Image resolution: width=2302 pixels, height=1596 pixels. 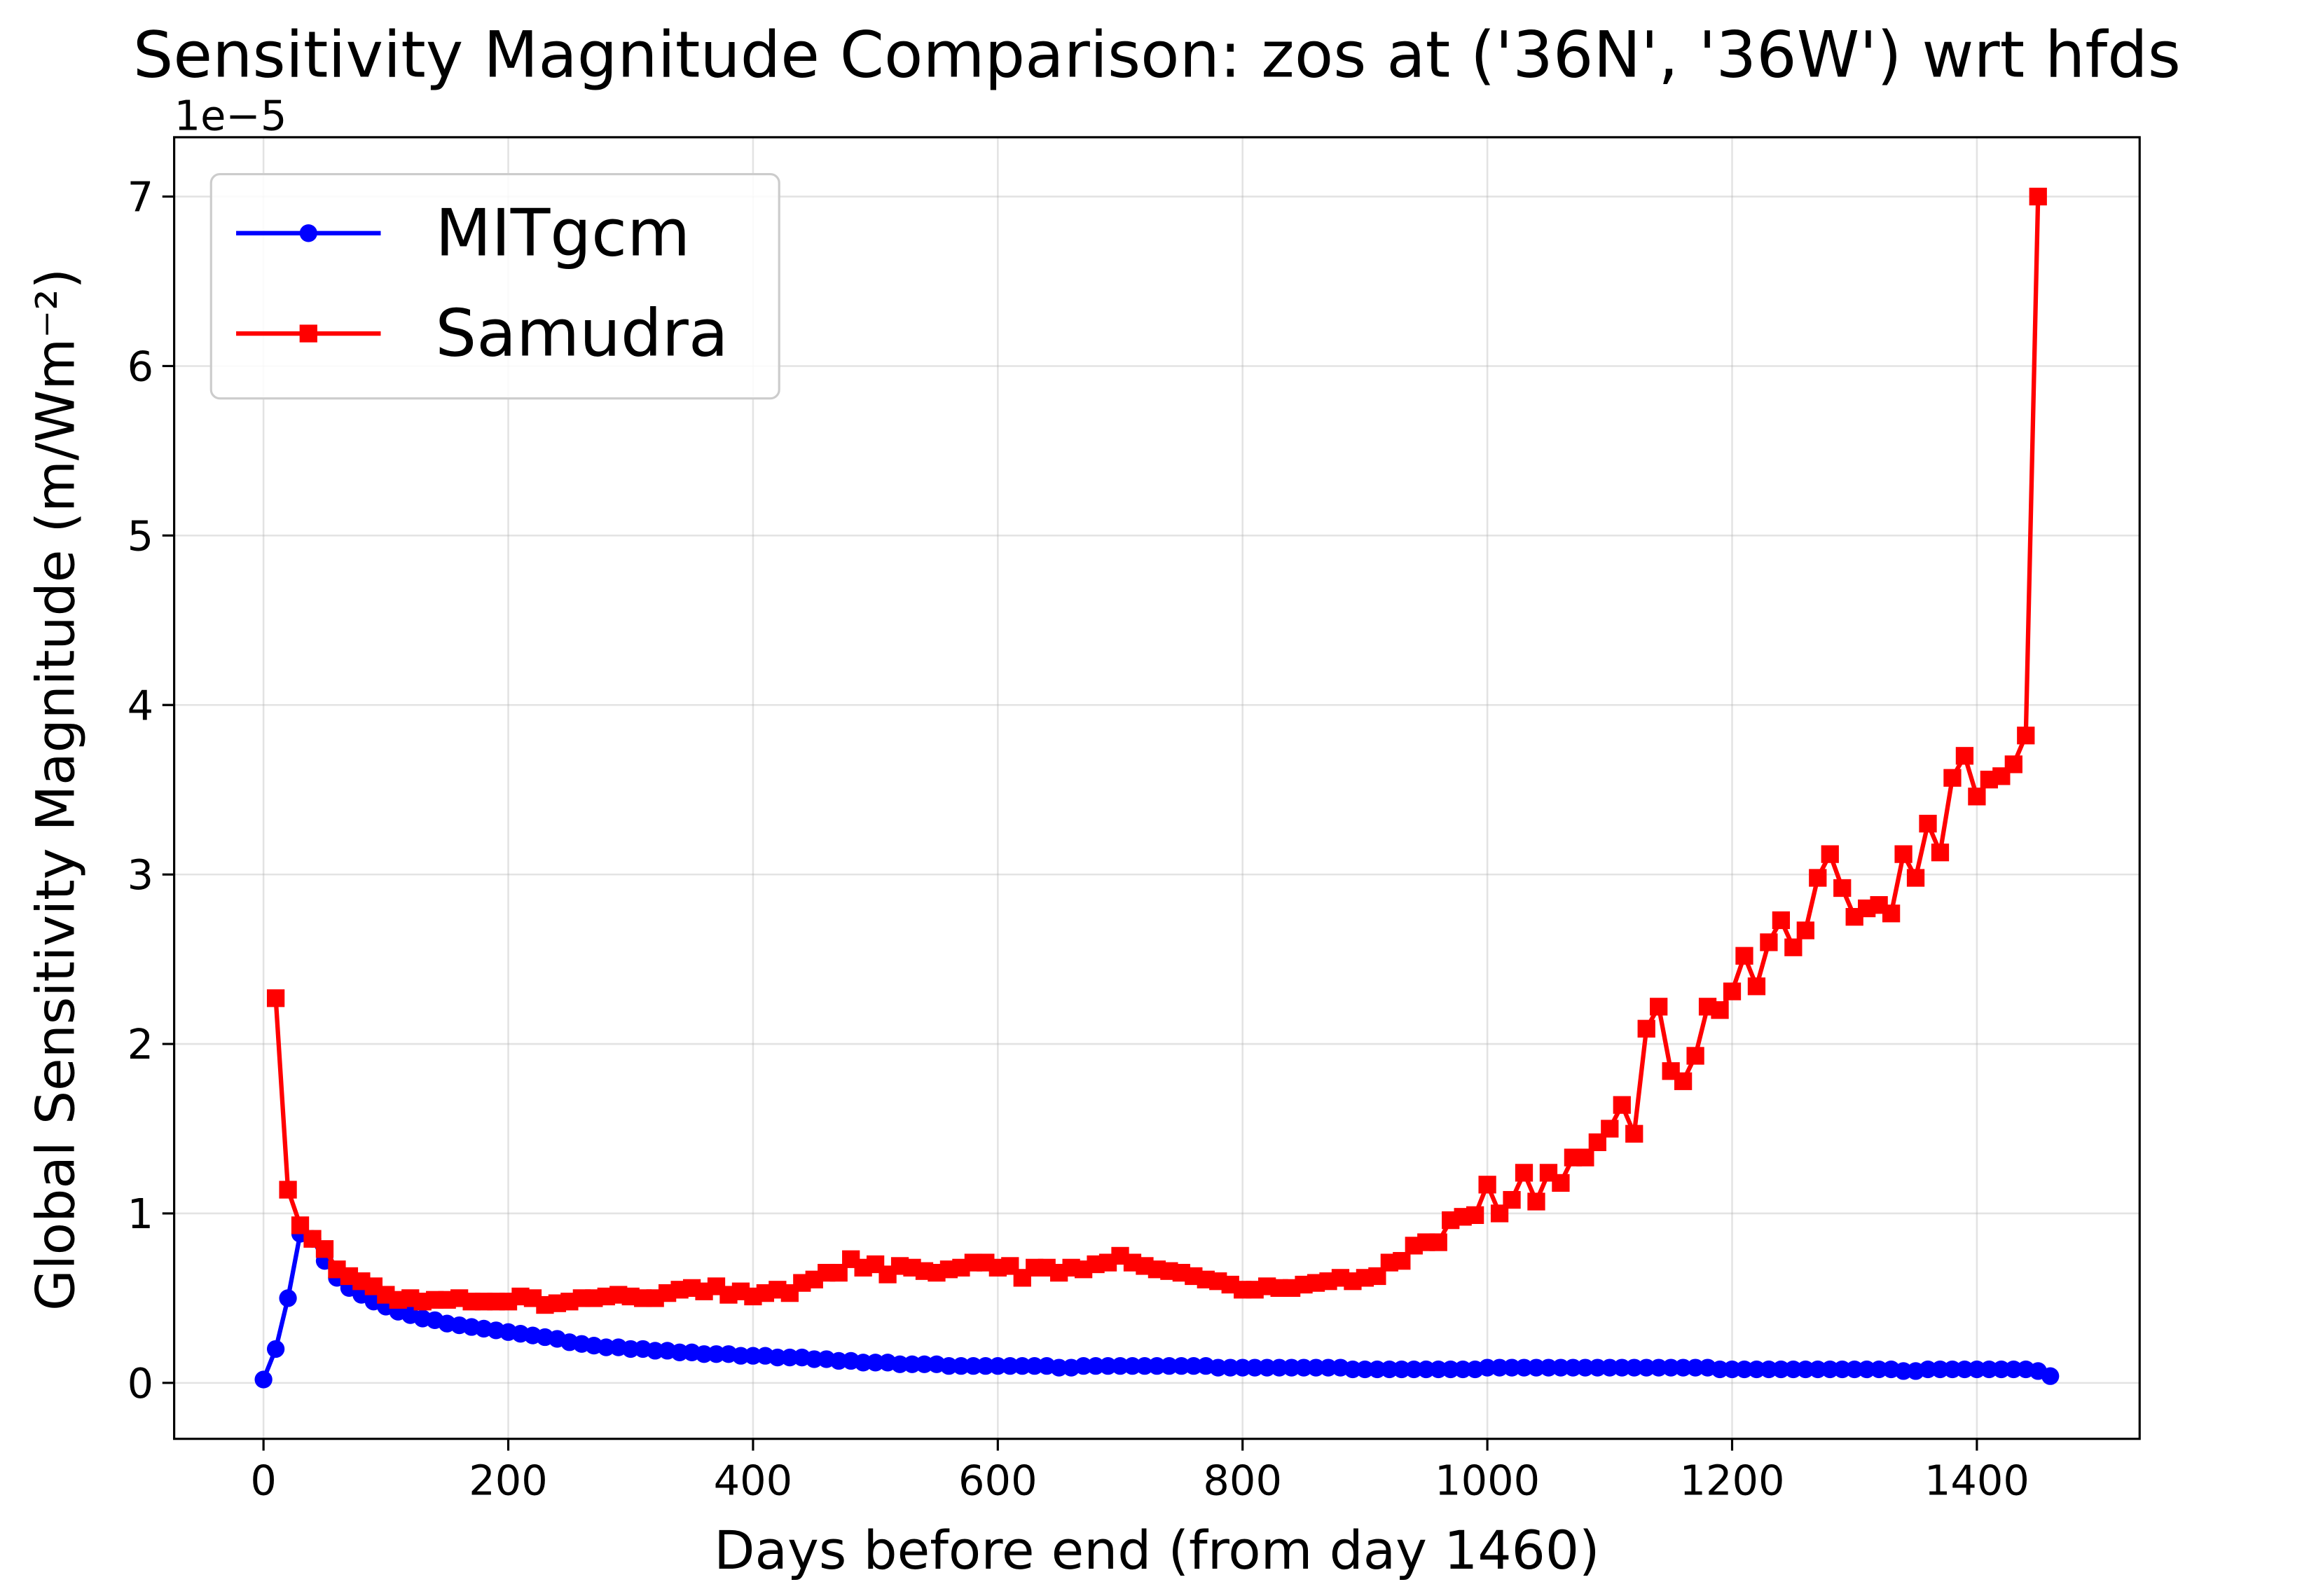 What do you see at coordinates (1242, 1481) in the screenshot?
I see `x-tick-label: 800` at bounding box center [1242, 1481].